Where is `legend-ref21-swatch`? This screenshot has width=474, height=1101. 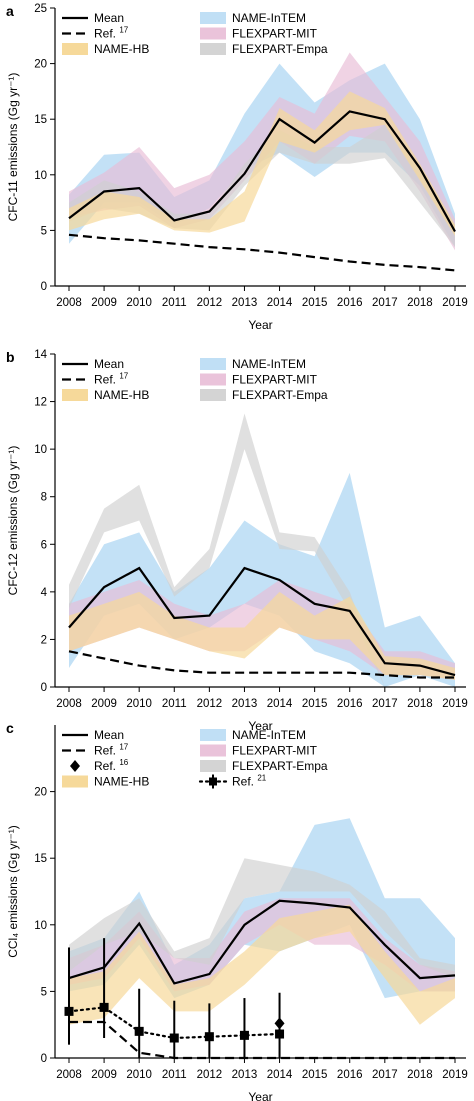
legend-ref21-swatch is located at coordinates (213, 781).